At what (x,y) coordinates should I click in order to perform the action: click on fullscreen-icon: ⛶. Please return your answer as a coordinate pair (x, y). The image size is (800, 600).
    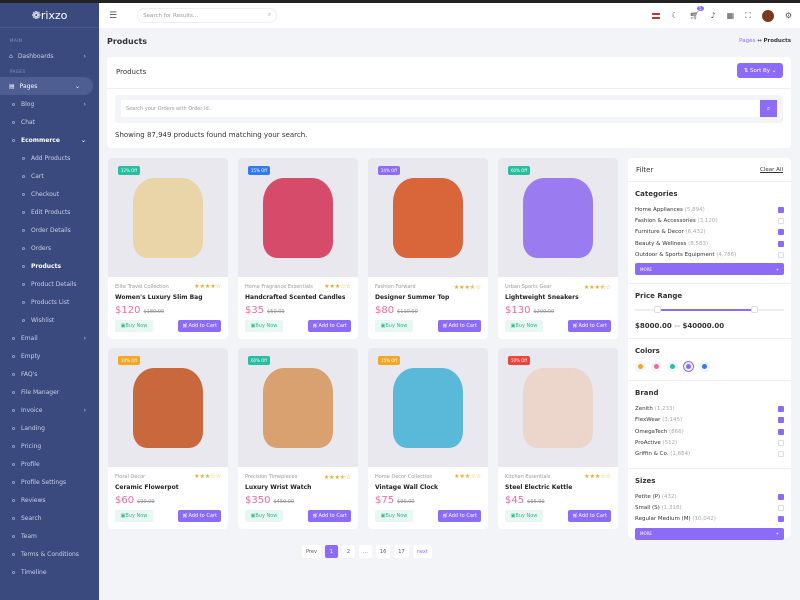
    Looking at the image, I should click on (748, 15).